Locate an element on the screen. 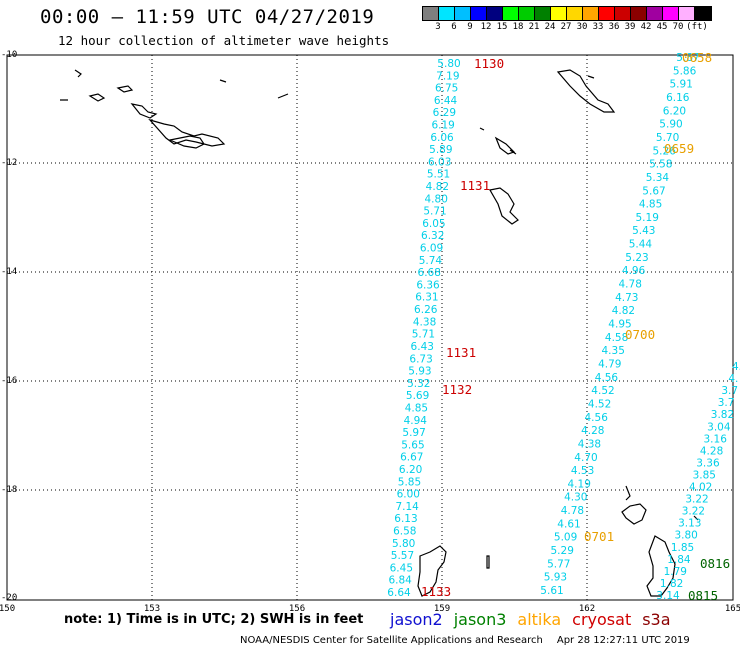  page-title: 00:00 – 11:59 UTC 04/27/2019 is located at coordinates (207, 17).